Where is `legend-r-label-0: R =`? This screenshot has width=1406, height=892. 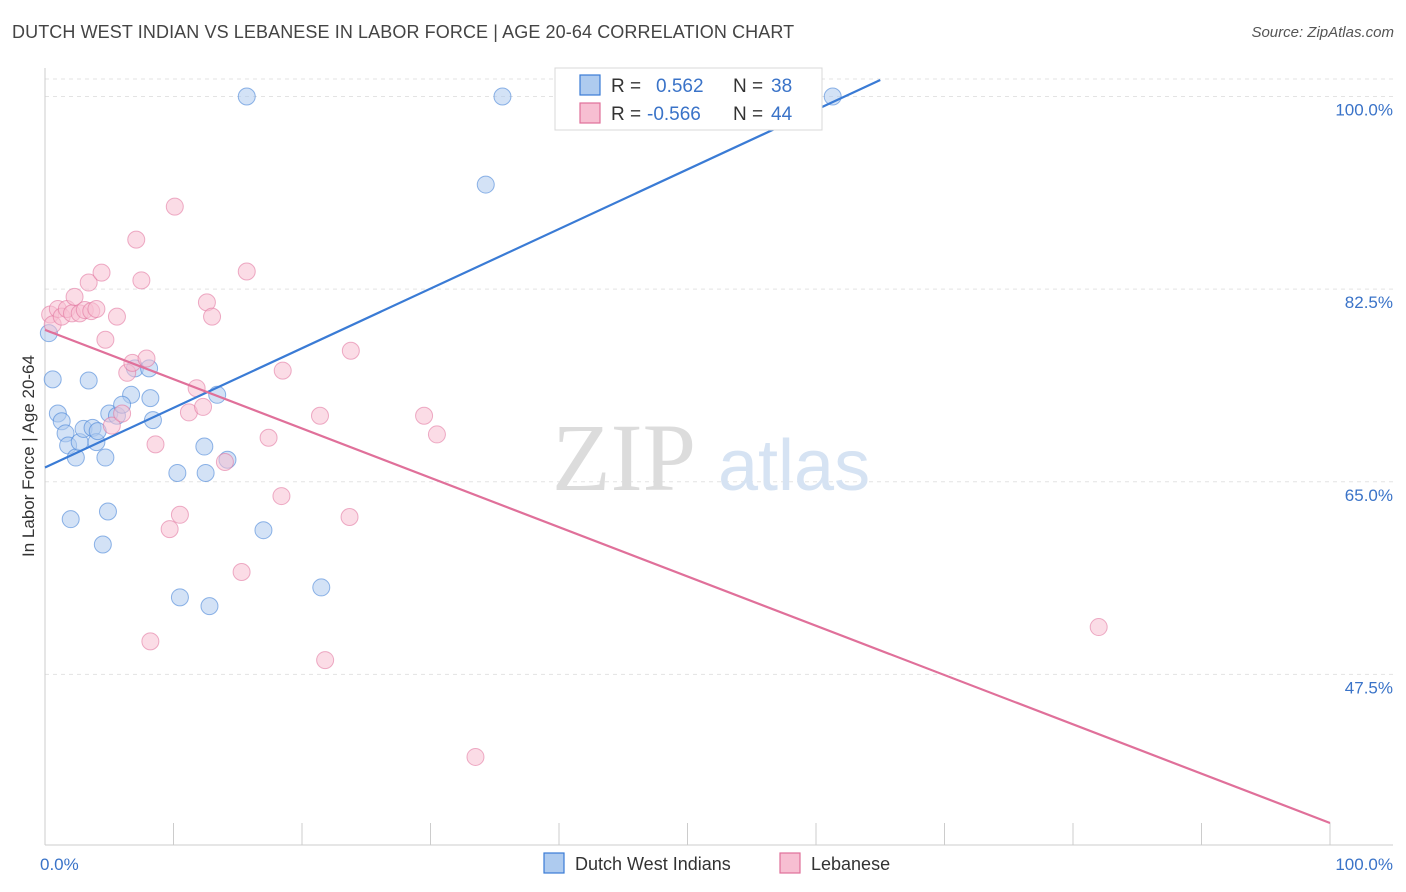 legend-r-label-0: R = is located at coordinates (626, 86).